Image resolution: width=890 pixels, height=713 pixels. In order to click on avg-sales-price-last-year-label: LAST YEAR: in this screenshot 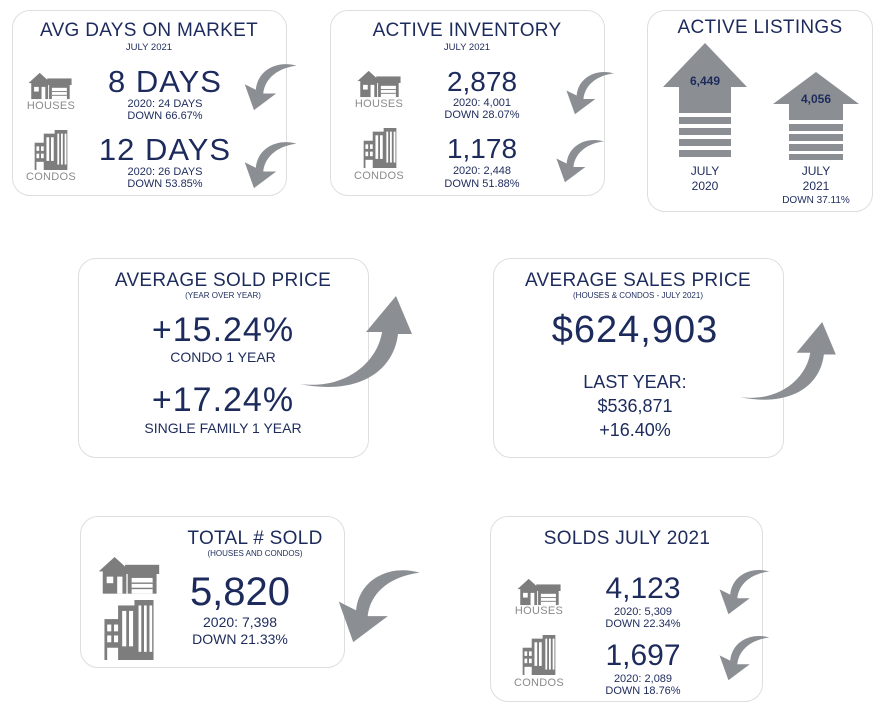, I will do `click(635, 382)`.